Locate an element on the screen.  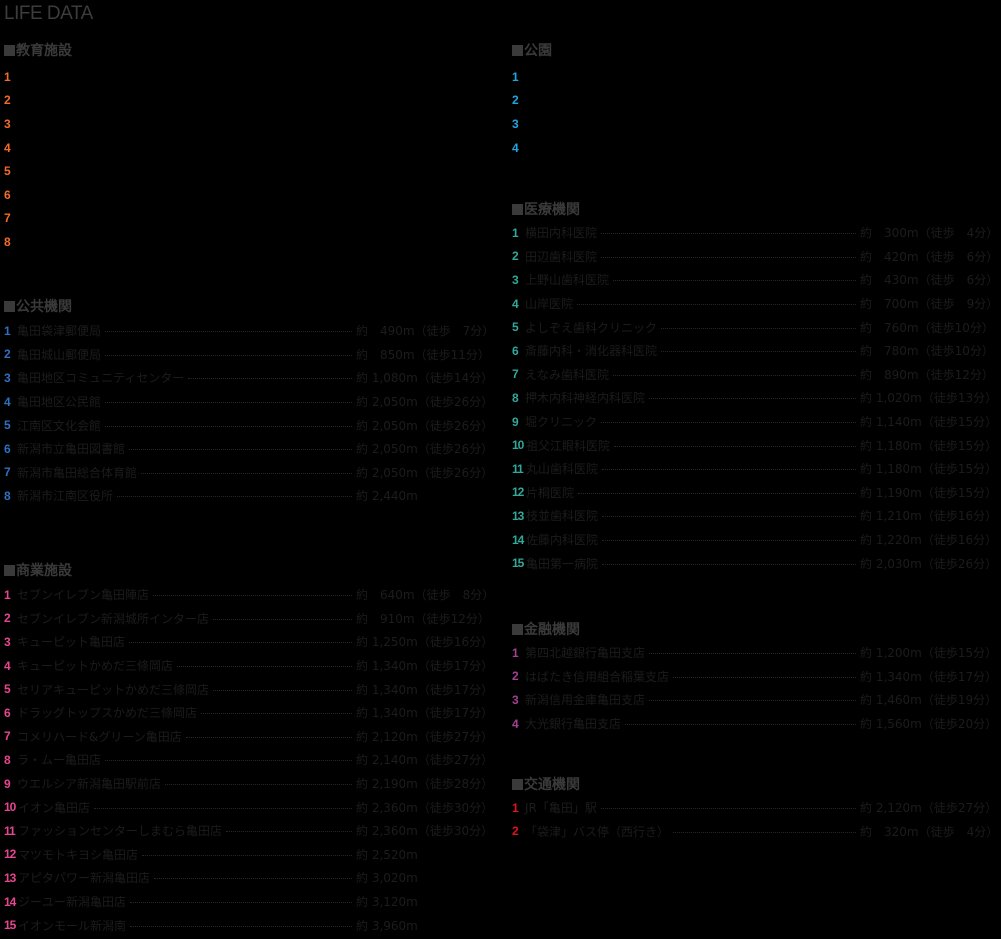
list-item: 2 is located at coordinates (755, 101).